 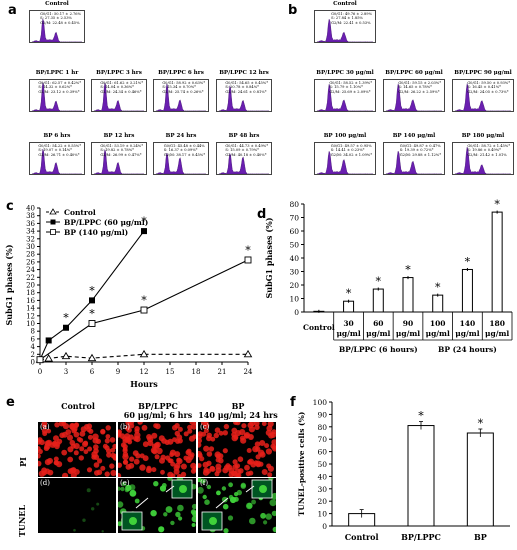 What do you see at coordinates (421, 537) in the screenshot?
I see `category-label: BP/LPPC` at bounding box center [421, 537].